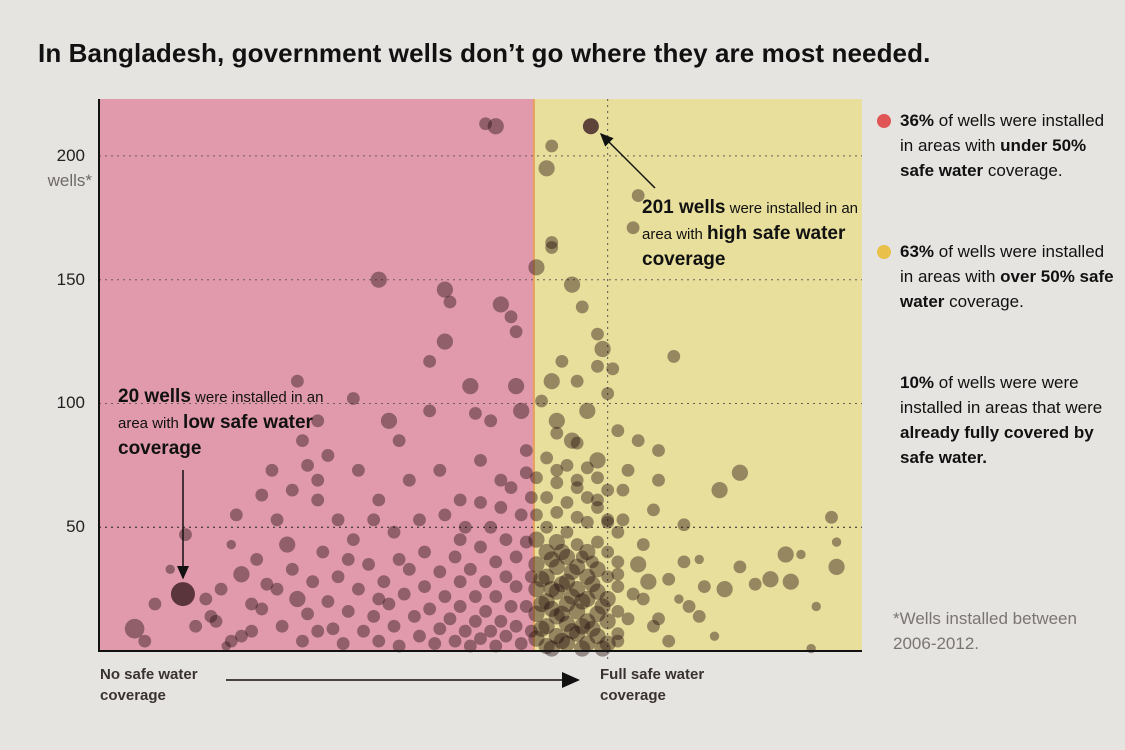 The height and width of the screenshot is (750, 1125). Describe the element at coordinates (182, 594) in the screenshot. I see `highlighted-point-low` at that location.